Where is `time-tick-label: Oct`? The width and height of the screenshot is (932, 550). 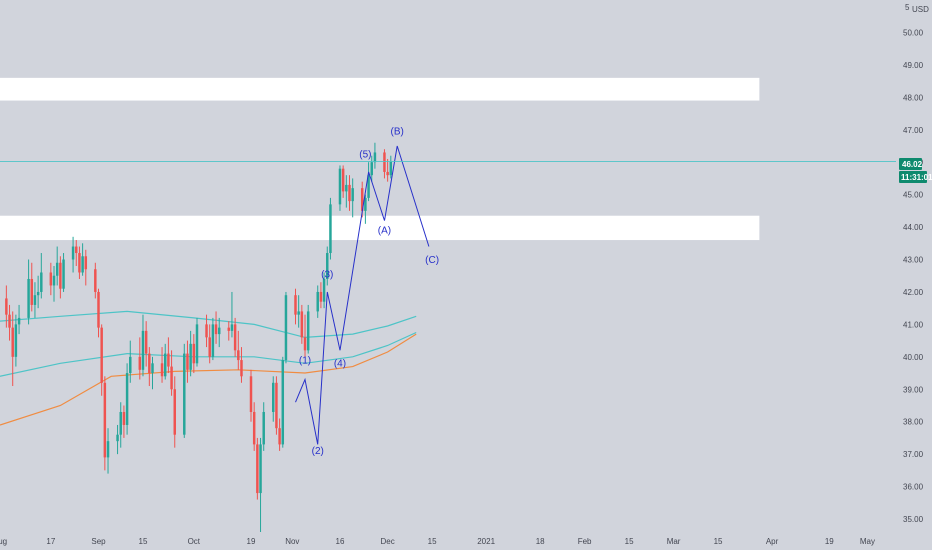 time-tick-label: Oct is located at coordinates (194, 541).